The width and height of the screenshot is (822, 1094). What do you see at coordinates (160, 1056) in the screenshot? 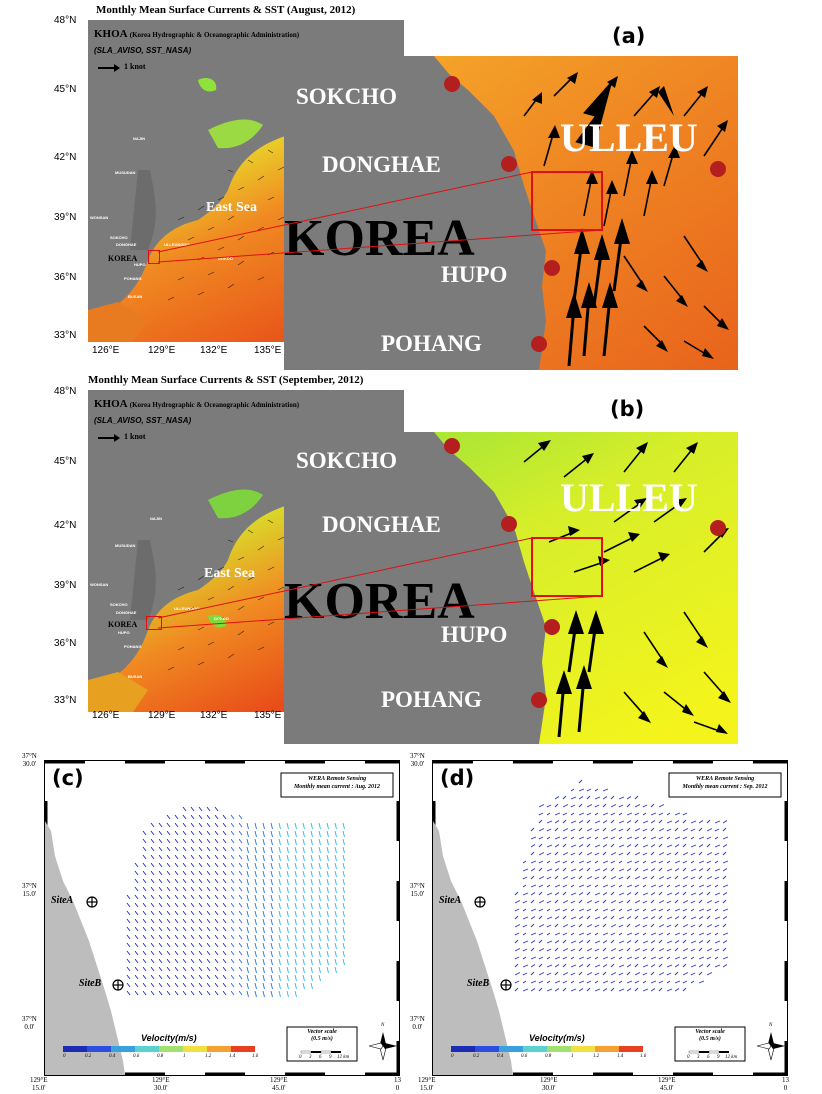
I see `velocity-tick: 0.8` at bounding box center [160, 1056].